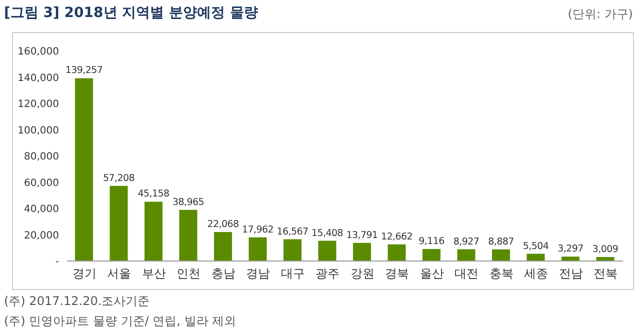  What do you see at coordinates (41, 157) in the screenshot?
I see `y-tick-label: 80,000` at bounding box center [41, 157].